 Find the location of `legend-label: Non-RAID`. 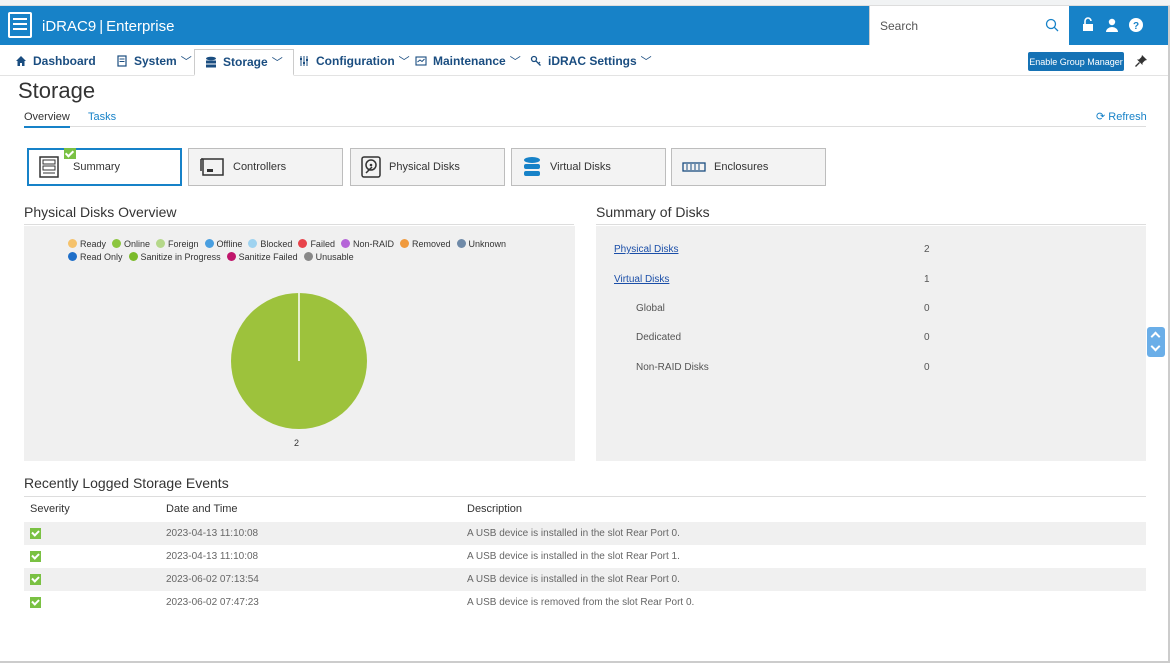

legend-label: Non-RAID is located at coordinates (373, 244).